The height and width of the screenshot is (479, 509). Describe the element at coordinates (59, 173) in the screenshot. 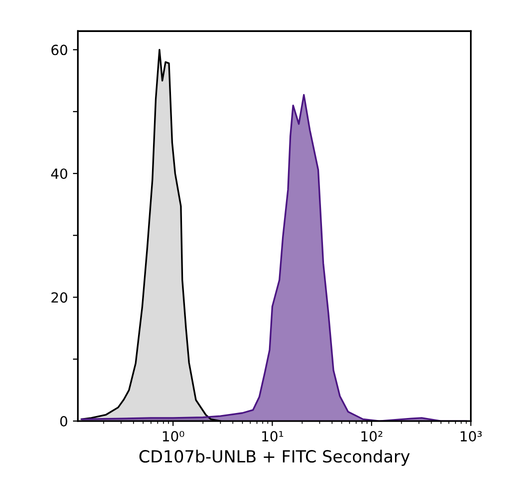

I see `y-tick-label: 40` at that location.